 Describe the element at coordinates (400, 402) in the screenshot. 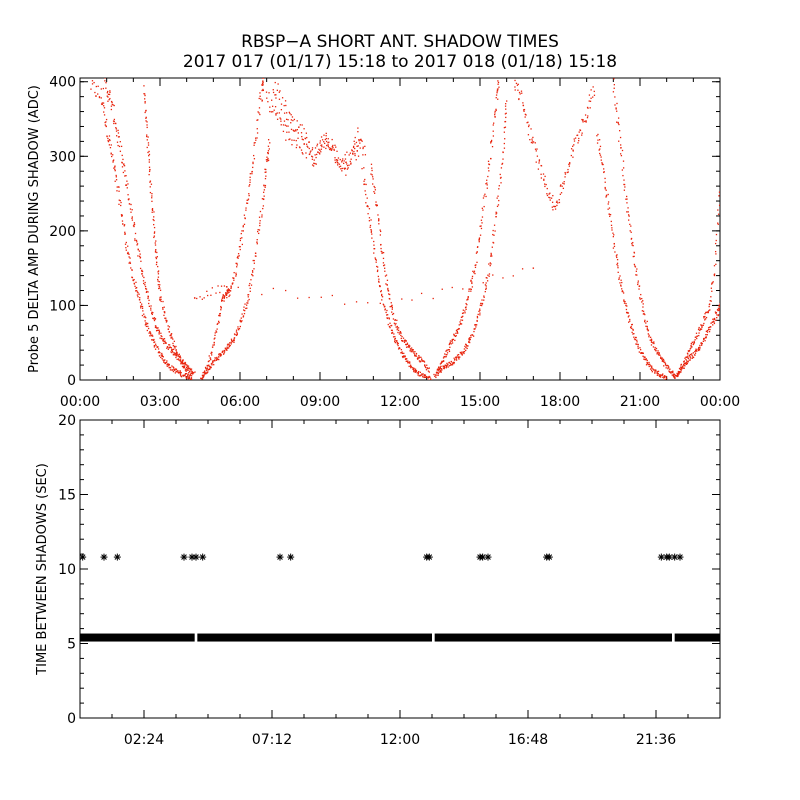

I see `top-x-tick-label: 12:00` at that location.